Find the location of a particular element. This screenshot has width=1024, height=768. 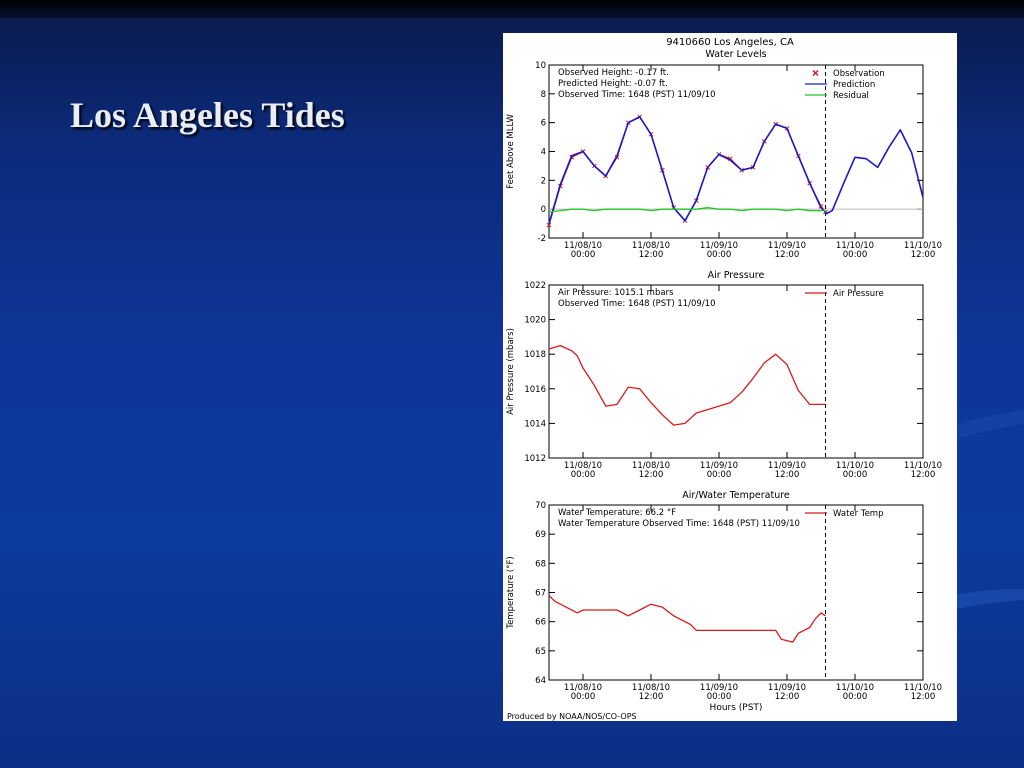

top-band is located at coordinates (512, 9).